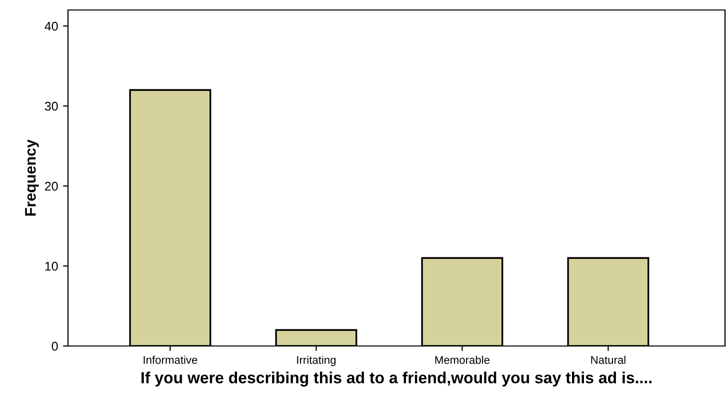  Describe the element at coordinates (462, 360) in the screenshot. I see `x-tick-label: Memorable` at that location.